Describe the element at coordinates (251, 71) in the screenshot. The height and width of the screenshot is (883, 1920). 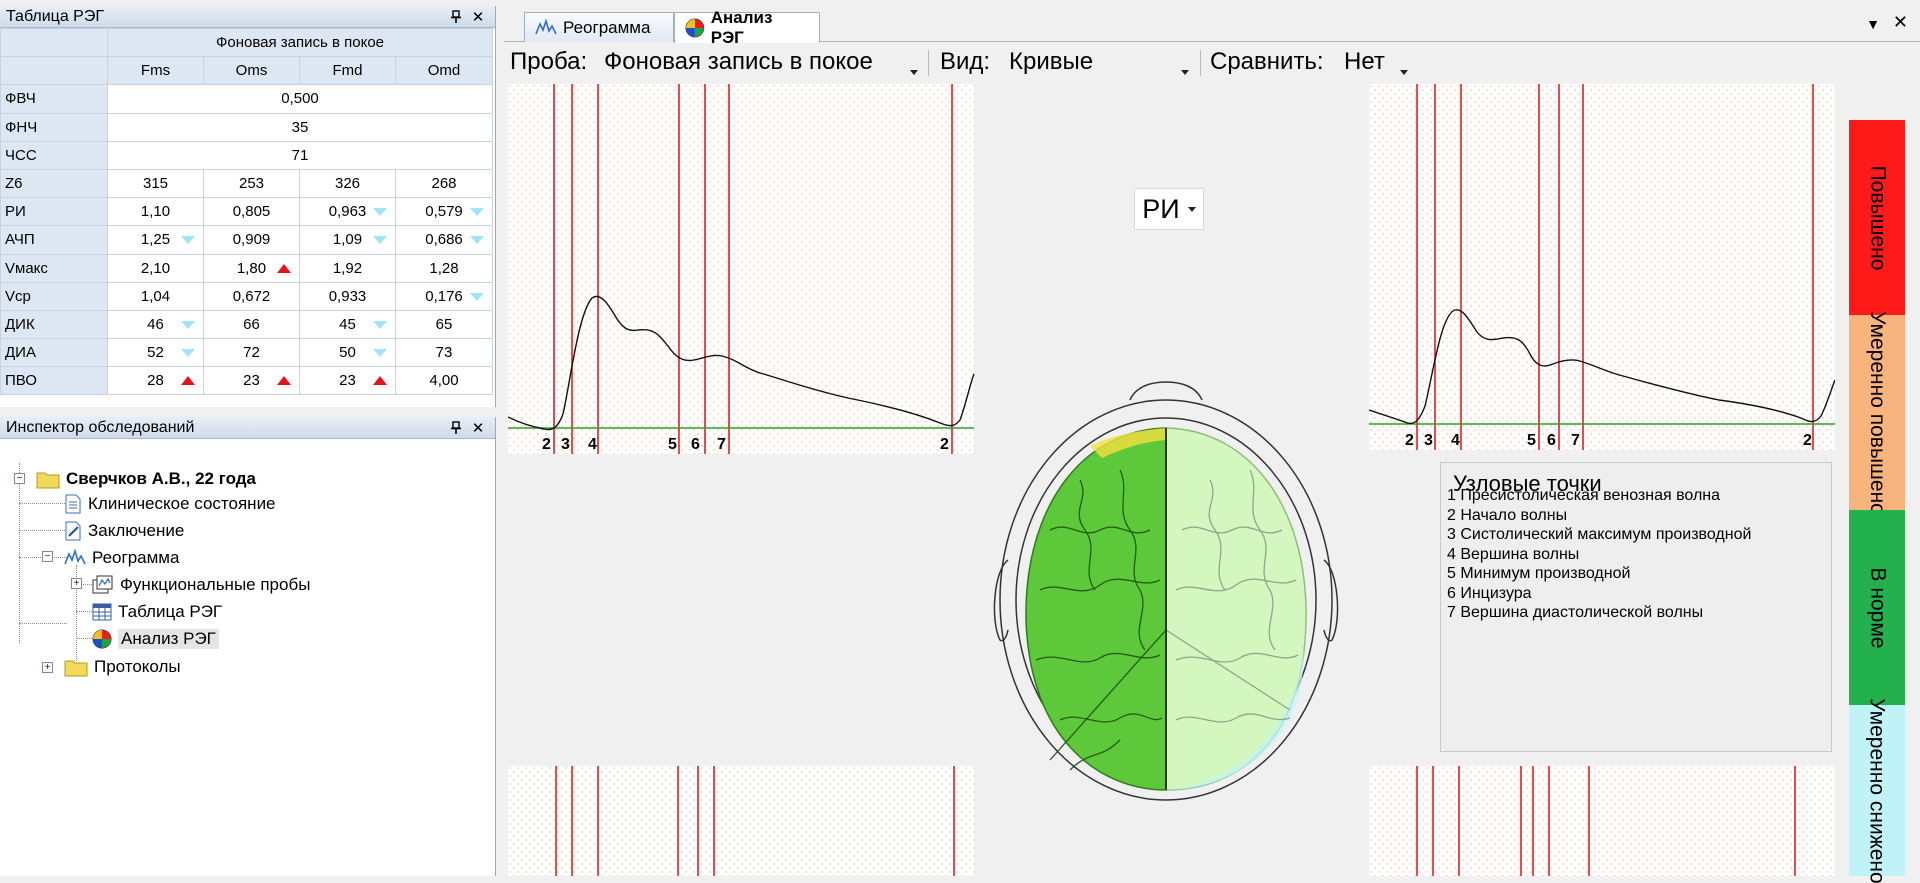
I see `column-header: Oms` at that location.